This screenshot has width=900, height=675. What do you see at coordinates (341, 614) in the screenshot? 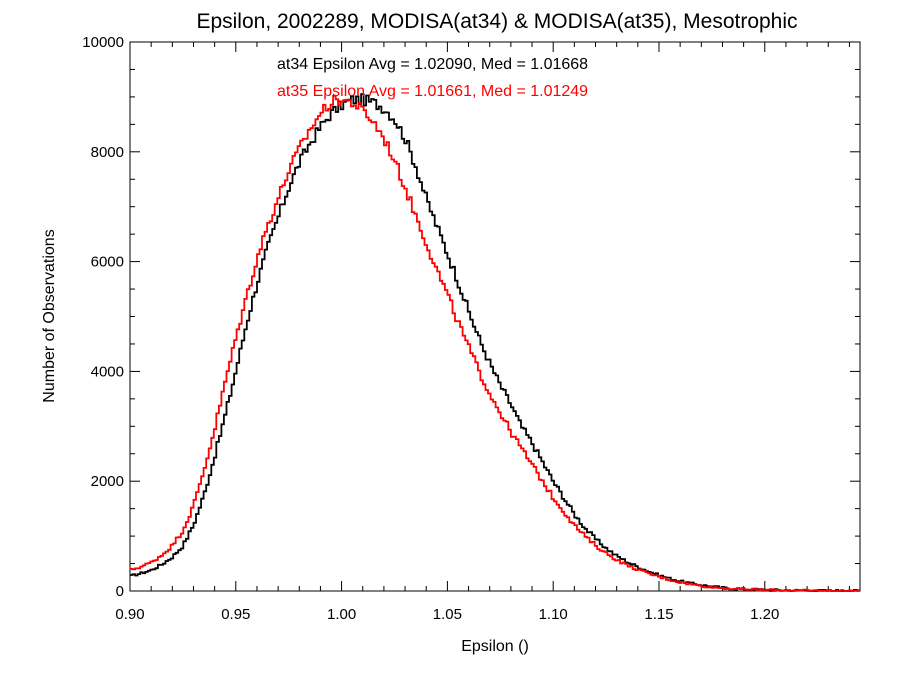
I see `x-tick-label: 1.00` at bounding box center [341, 614].